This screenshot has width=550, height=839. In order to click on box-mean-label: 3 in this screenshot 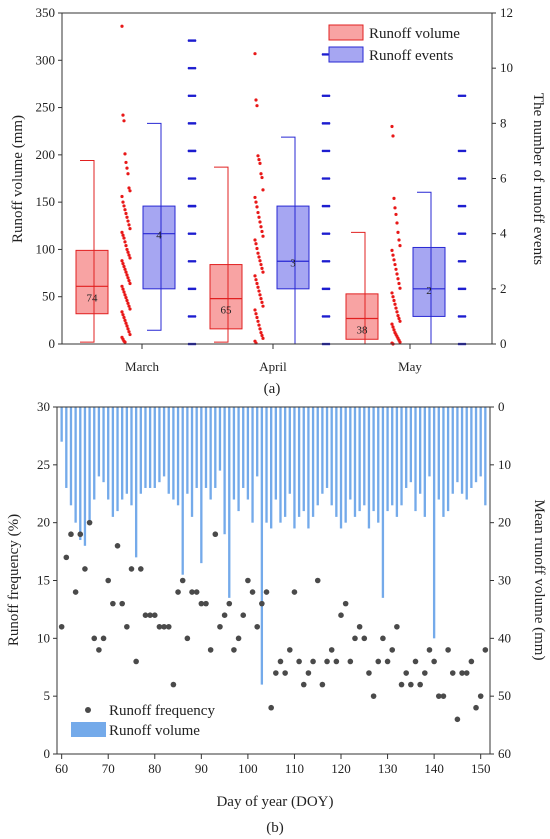, I will do `click(293, 263)`.